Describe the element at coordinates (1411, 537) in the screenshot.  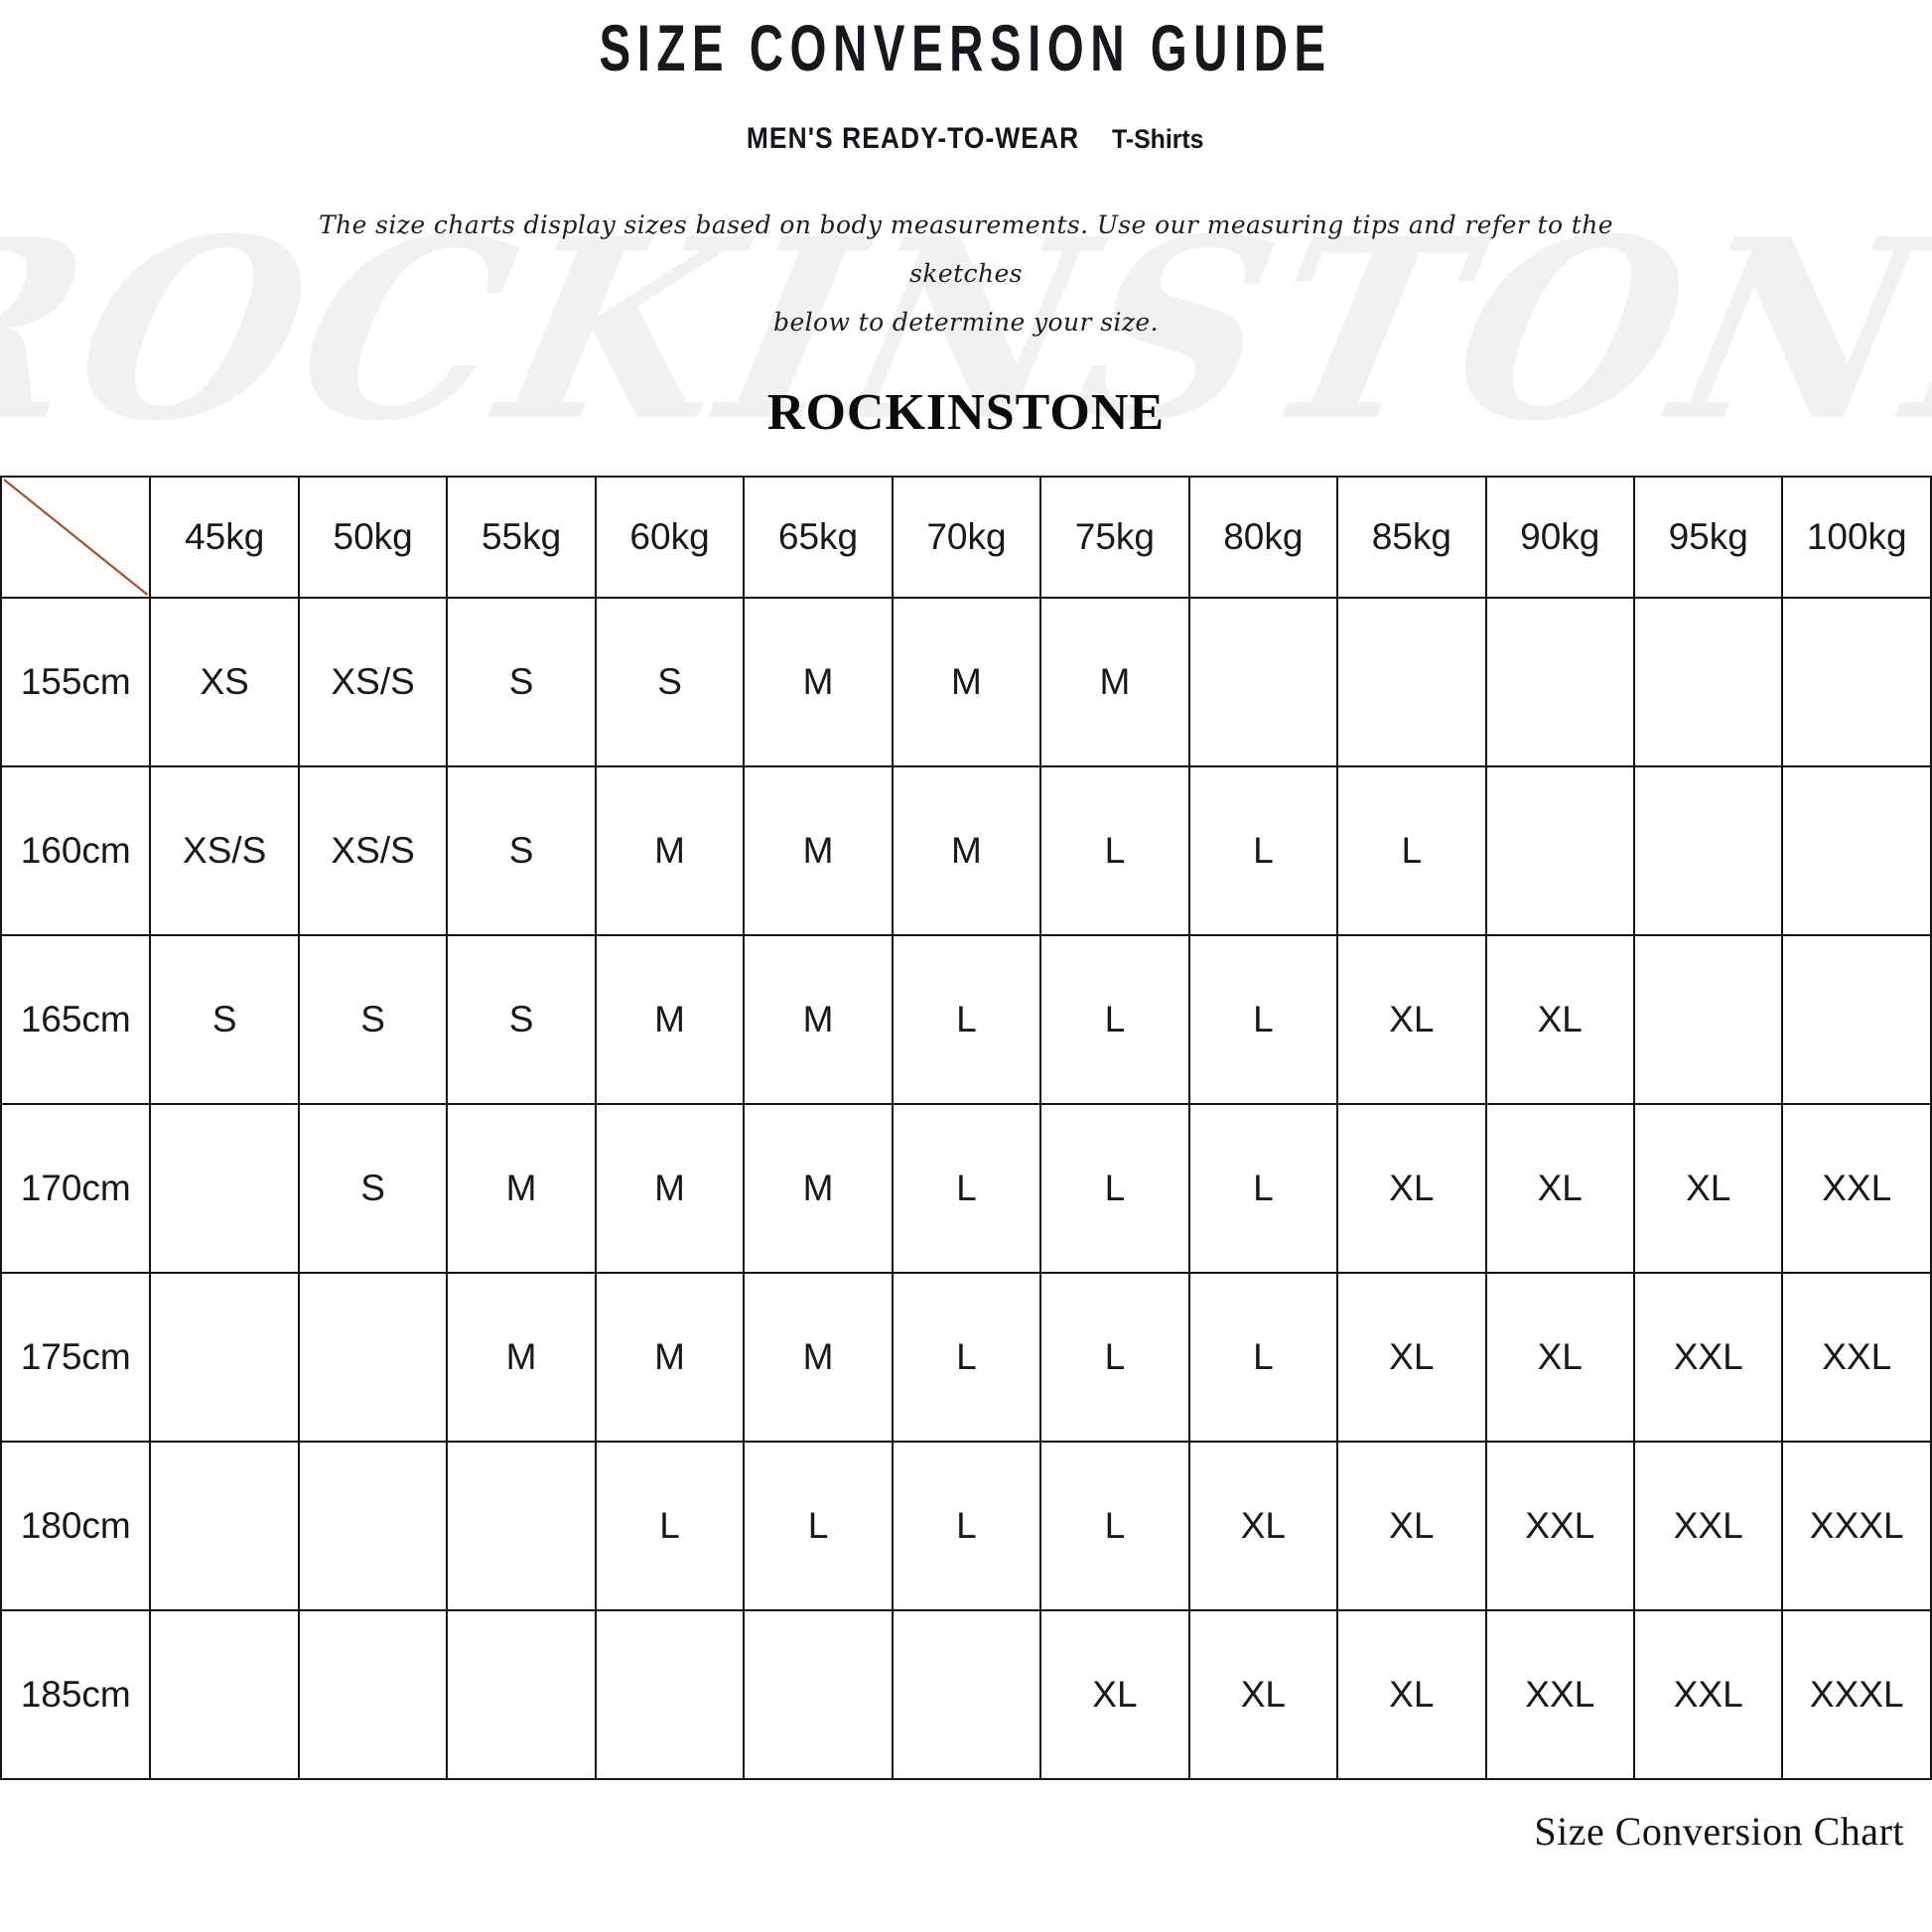
I see `weight-column-header: 85kg` at that location.